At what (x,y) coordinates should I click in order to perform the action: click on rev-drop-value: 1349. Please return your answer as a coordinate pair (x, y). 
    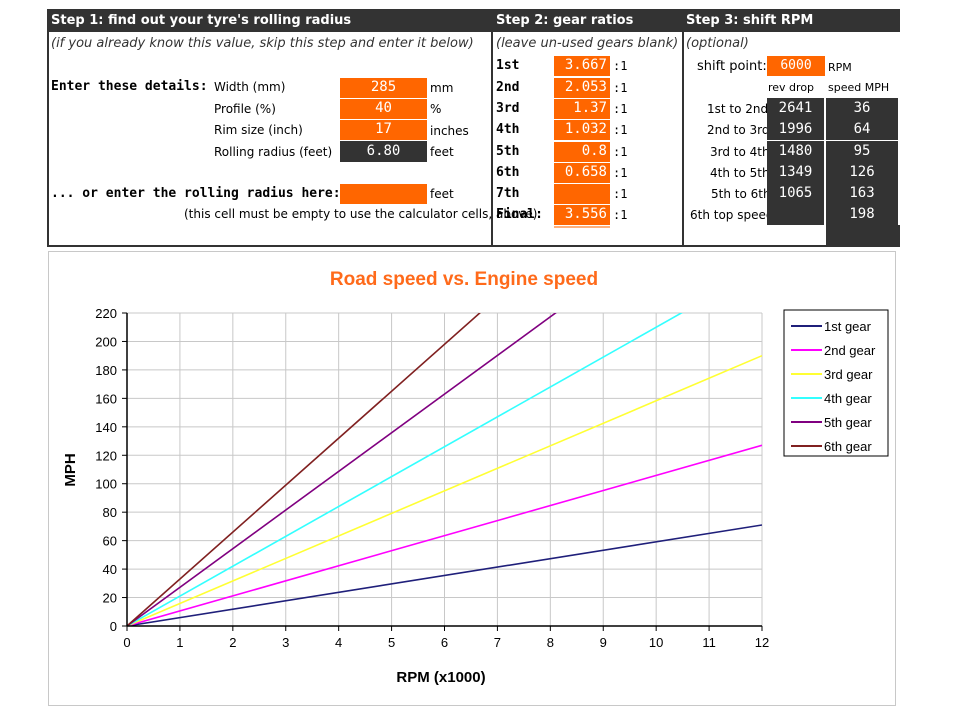
    Looking at the image, I should click on (795, 172).